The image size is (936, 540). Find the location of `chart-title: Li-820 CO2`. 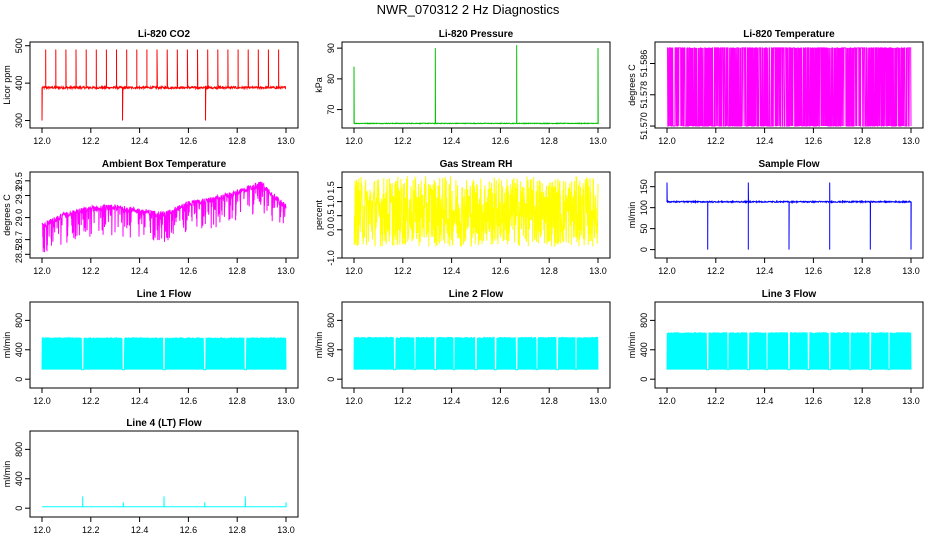

chart-title: Li-820 CO2 is located at coordinates (164, 34).